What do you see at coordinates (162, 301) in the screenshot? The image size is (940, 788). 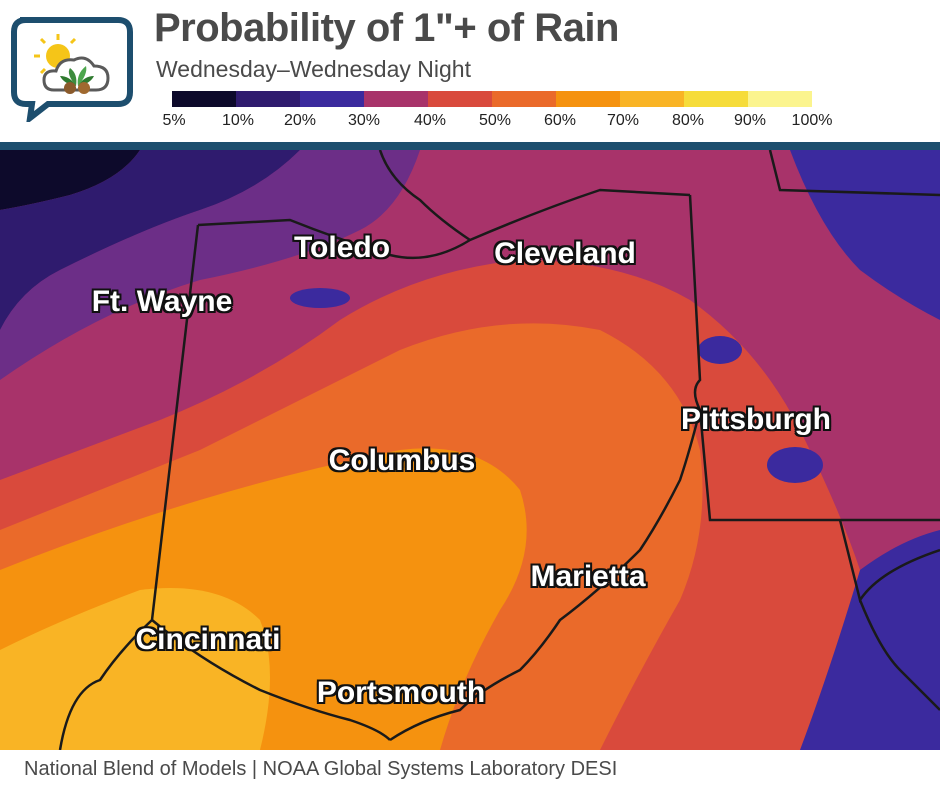 I see `city-label-ft-wayne: Ft. Wayne` at bounding box center [162, 301].